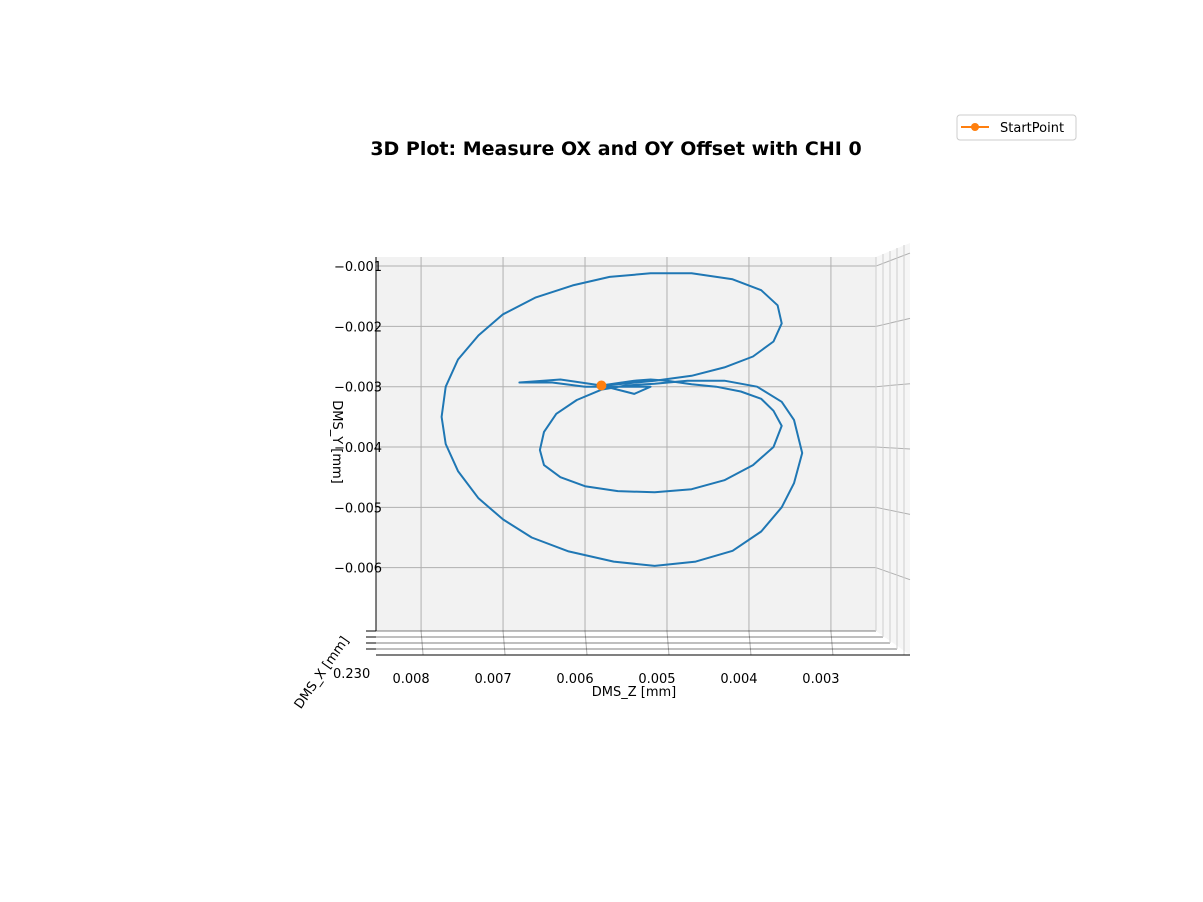 The image size is (1203, 902). I want to click on y-tick-label: −0.001, so click(358, 267).